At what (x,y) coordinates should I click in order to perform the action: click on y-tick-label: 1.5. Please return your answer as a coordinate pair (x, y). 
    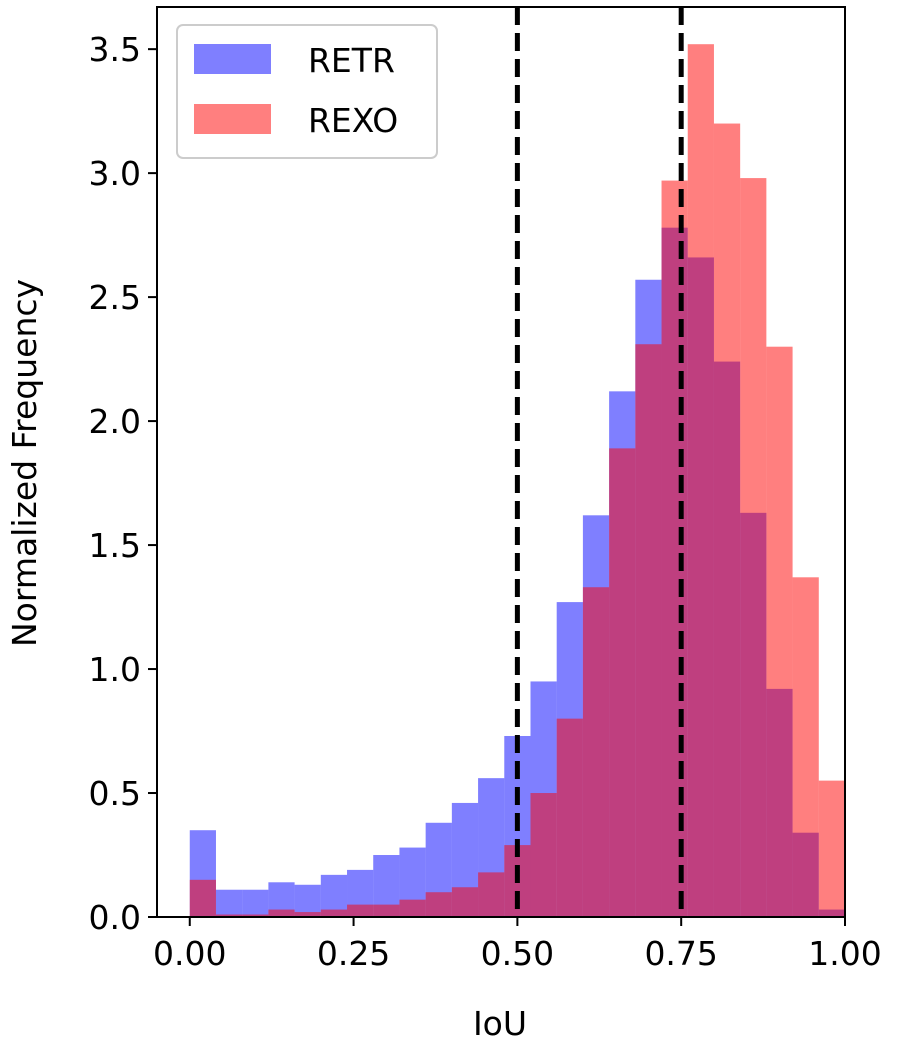
    Looking at the image, I should click on (115, 545).